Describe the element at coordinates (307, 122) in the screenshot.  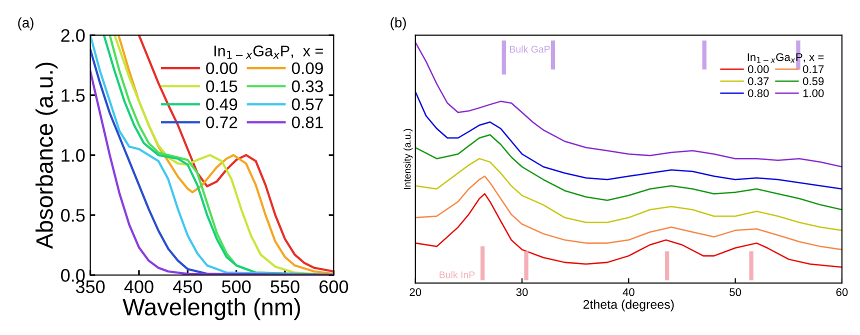
I see `legend-label: 0.81` at that location.